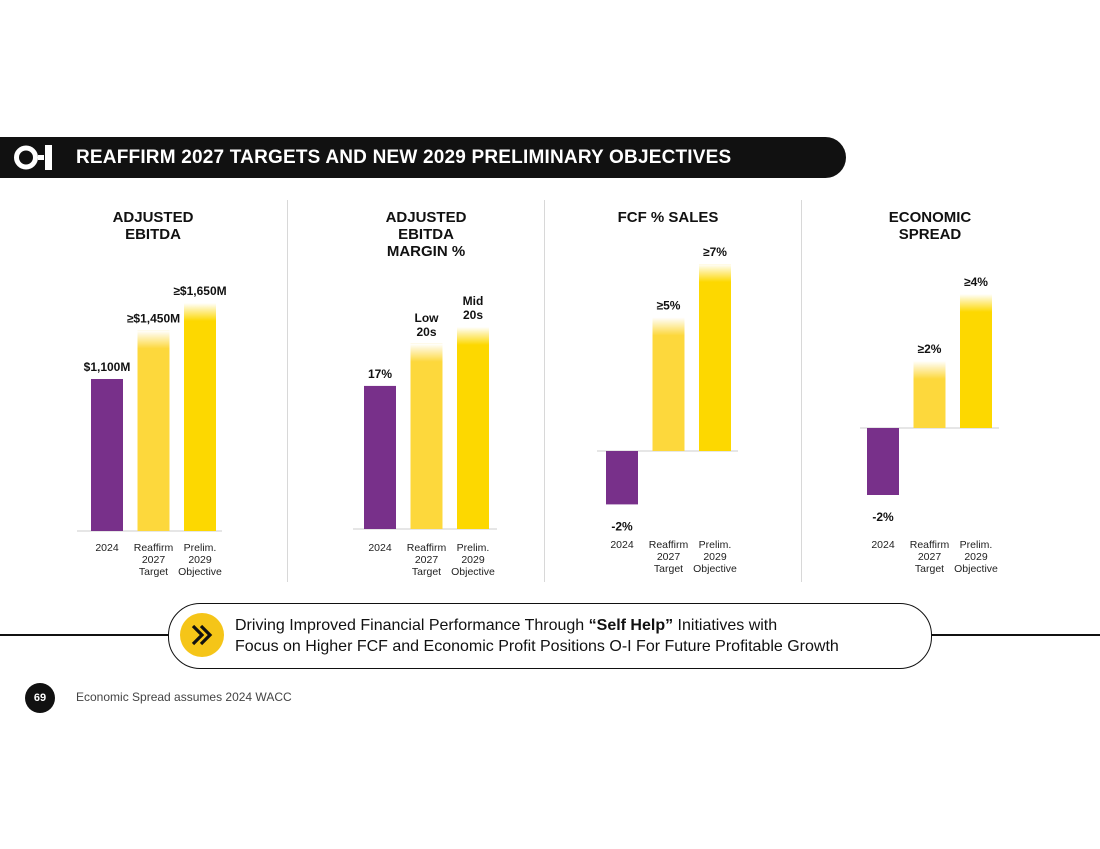 The image size is (1100, 849). What do you see at coordinates (473, 308) in the screenshot?
I see `data-label-1-2: Mid 20s` at bounding box center [473, 308].